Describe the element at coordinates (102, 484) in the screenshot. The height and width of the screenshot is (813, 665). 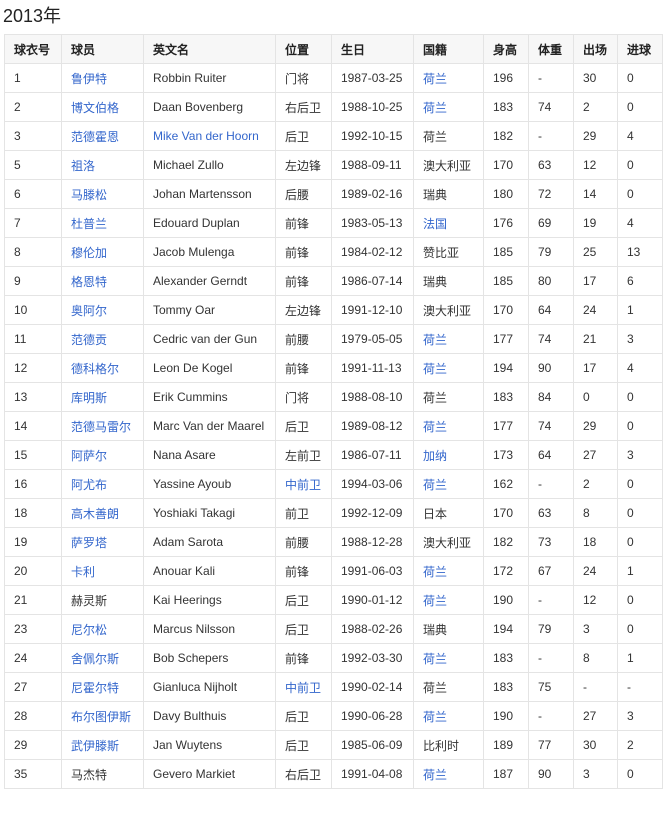
I see `player-name-link: 阿尤布` at that location.